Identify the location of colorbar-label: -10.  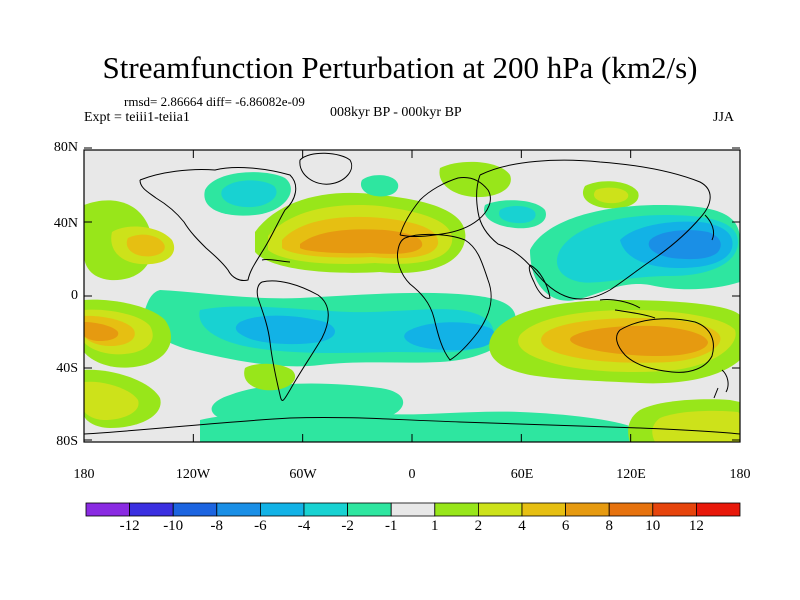
(173, 526).